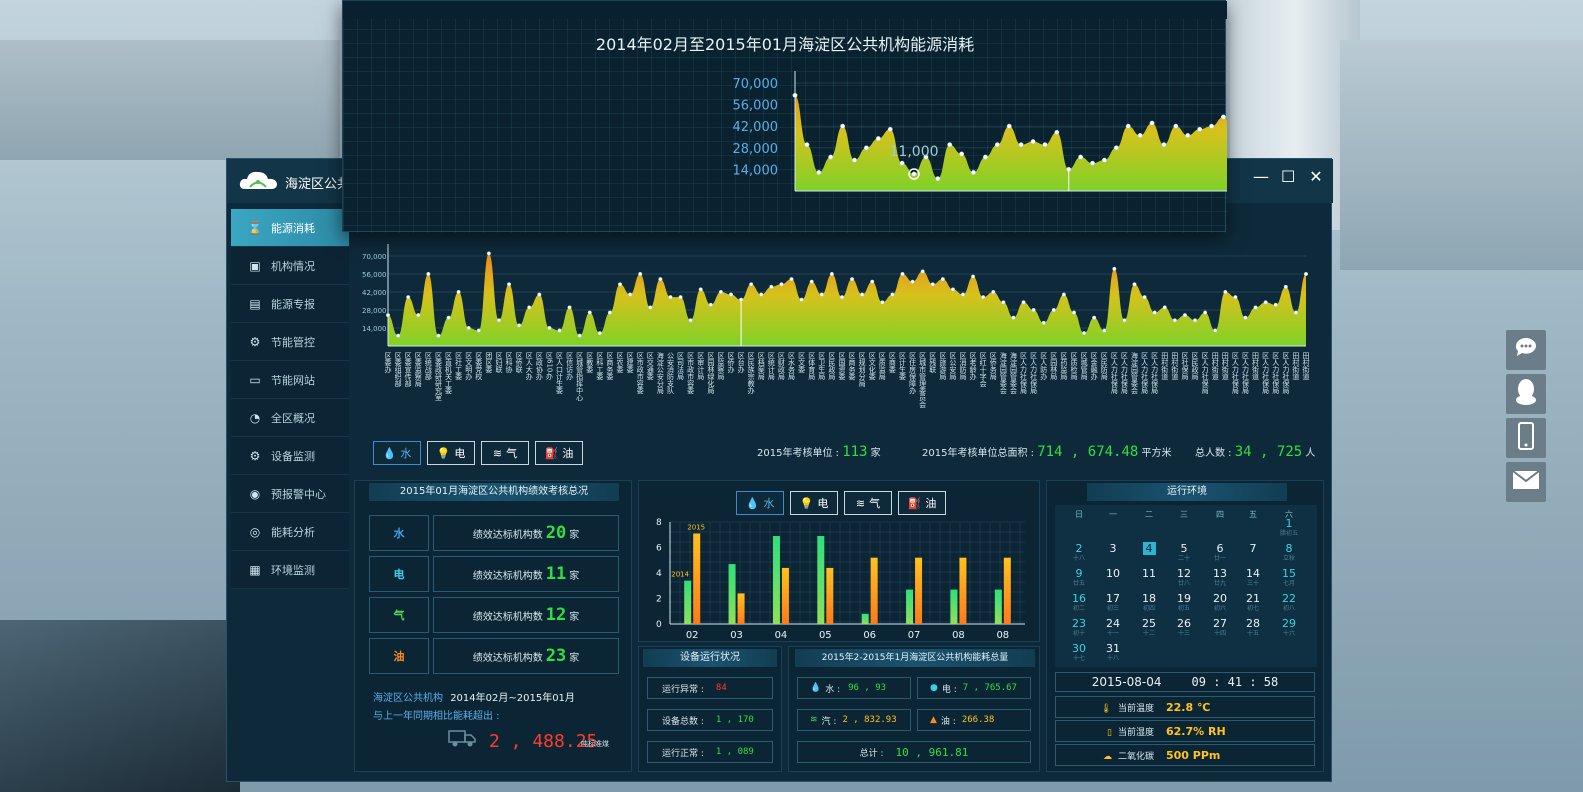  I want to click on sidebar-item: ⌛ 能源消耗, so click(290, 228).